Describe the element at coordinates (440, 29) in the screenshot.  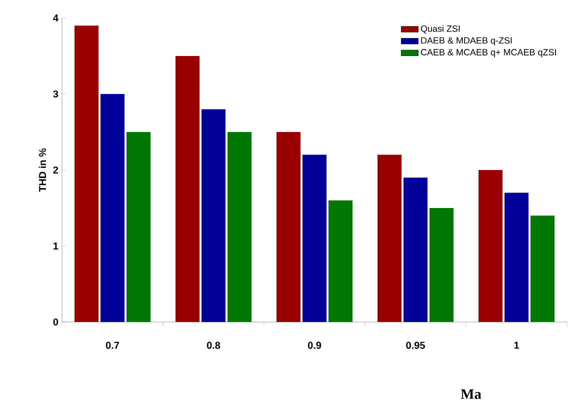
I see `legend-label: Quasi ZSI` at that location.